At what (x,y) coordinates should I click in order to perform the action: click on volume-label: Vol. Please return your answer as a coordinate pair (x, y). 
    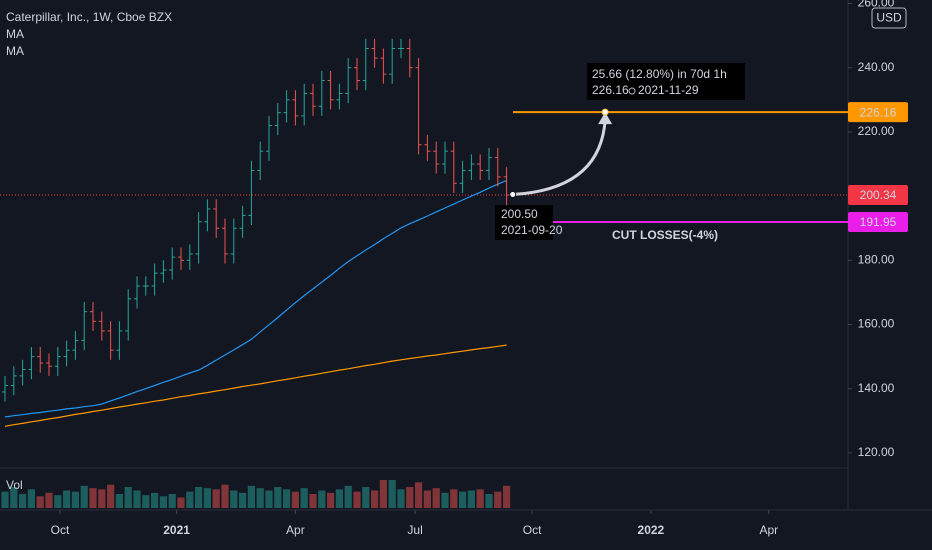
    Looking at the image, I should click on (14, 485).